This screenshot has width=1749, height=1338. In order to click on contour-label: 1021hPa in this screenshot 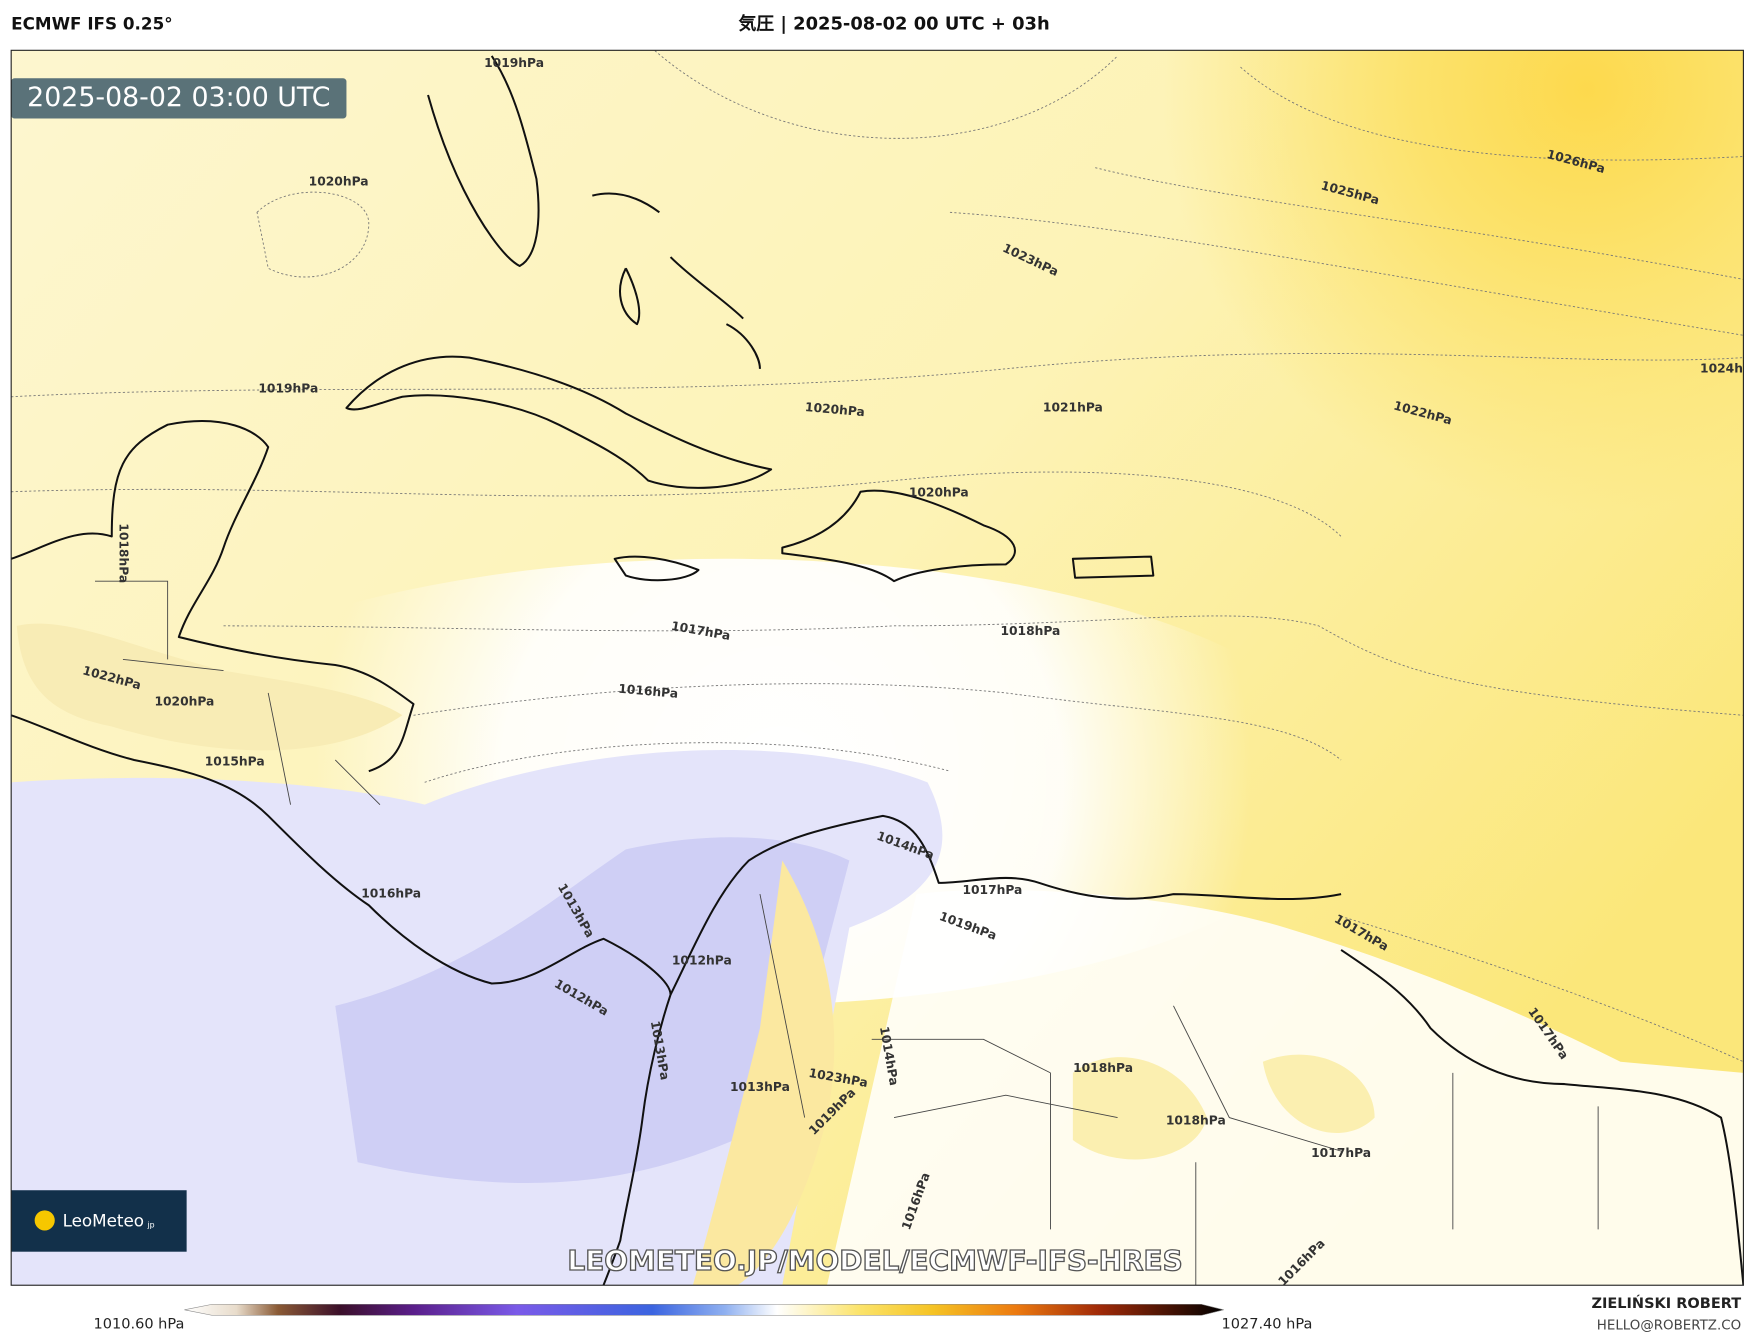, I will do `click(1073, 407)`.